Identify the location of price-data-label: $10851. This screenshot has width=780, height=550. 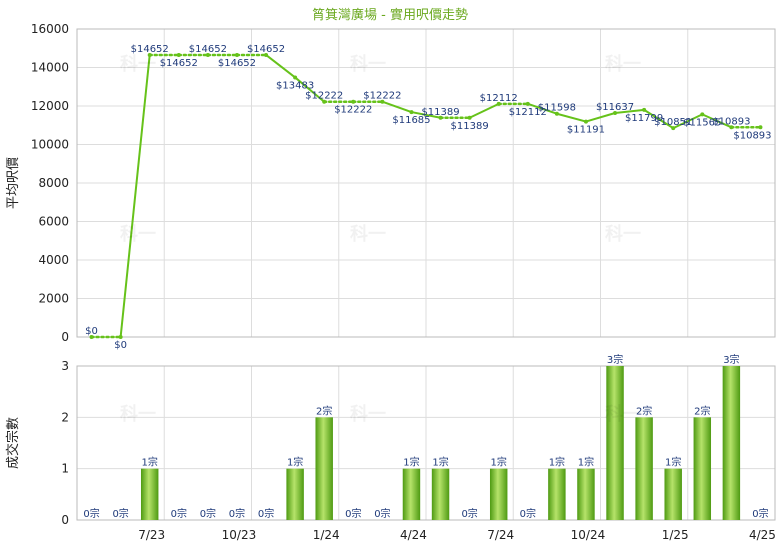
(673, 122).